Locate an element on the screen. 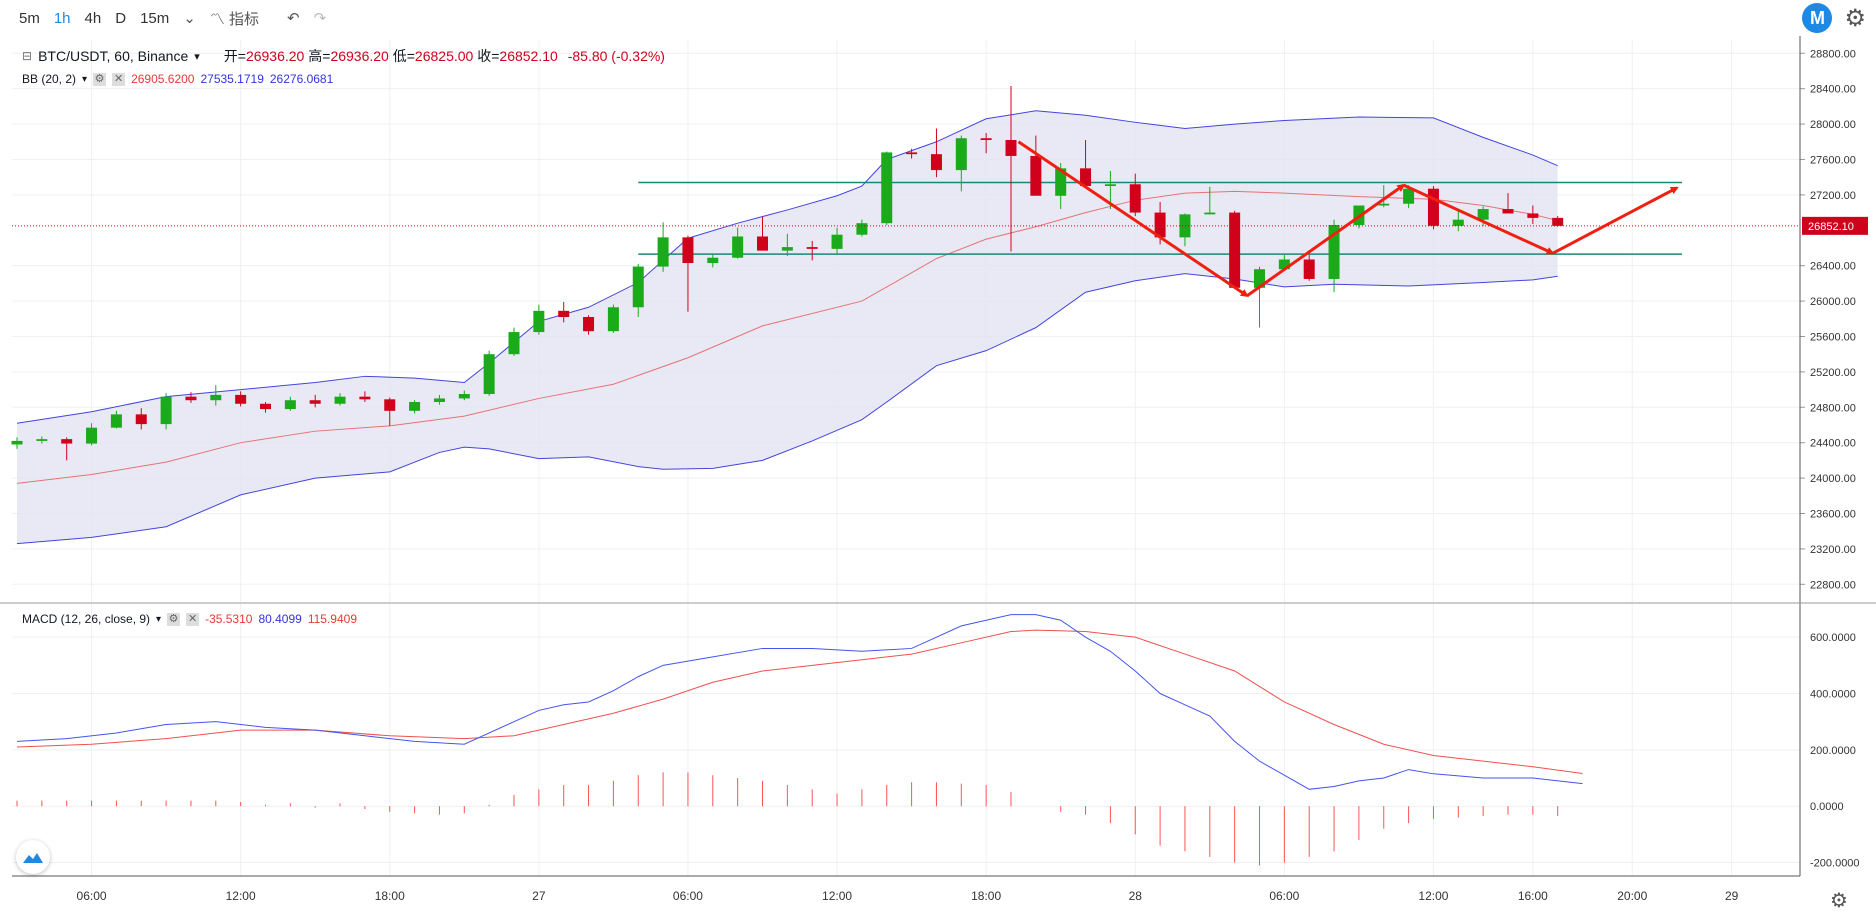 The width and height of the screenshot is (1876, 914). macd-tick-label: 200.0000 is located at coordinates (1833, 751).